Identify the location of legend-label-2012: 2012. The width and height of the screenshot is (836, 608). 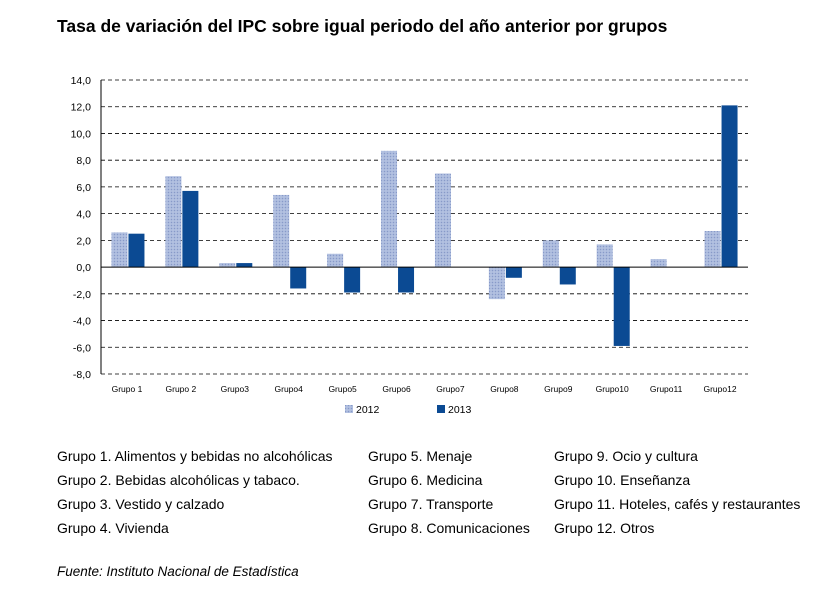
(368, 410).